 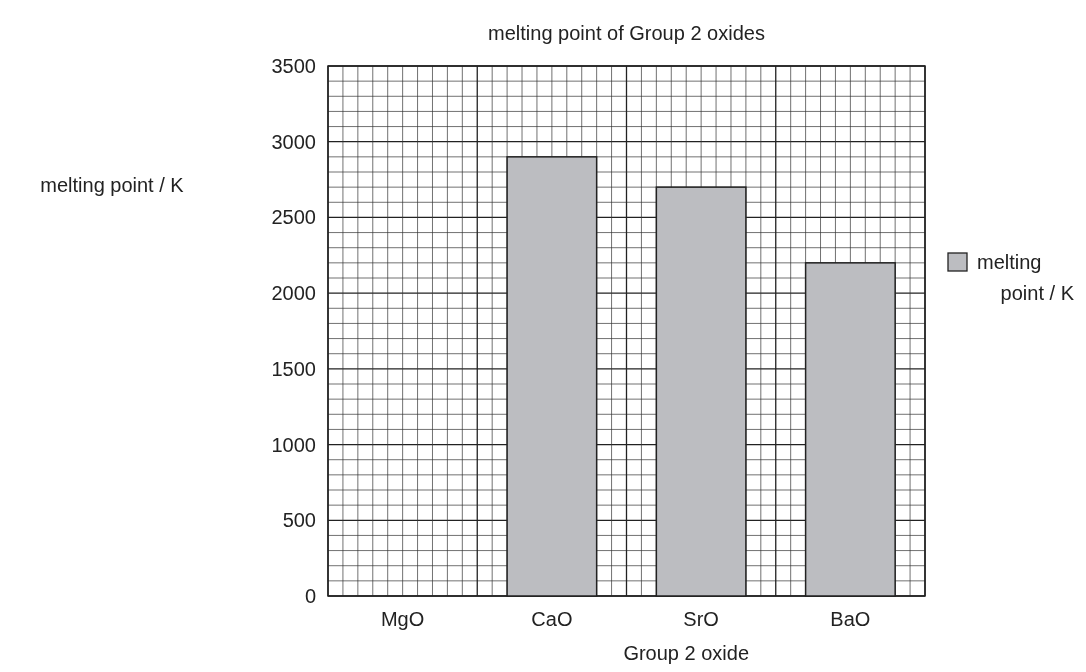 I want to click on y-tick-label: 1000, so click(x=293, y=444).